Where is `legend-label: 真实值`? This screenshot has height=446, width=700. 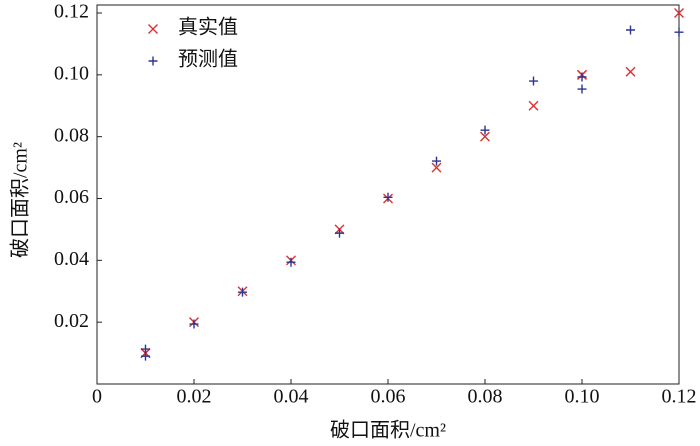
legend-label: 真实值 is located at coordinates (208, 27).